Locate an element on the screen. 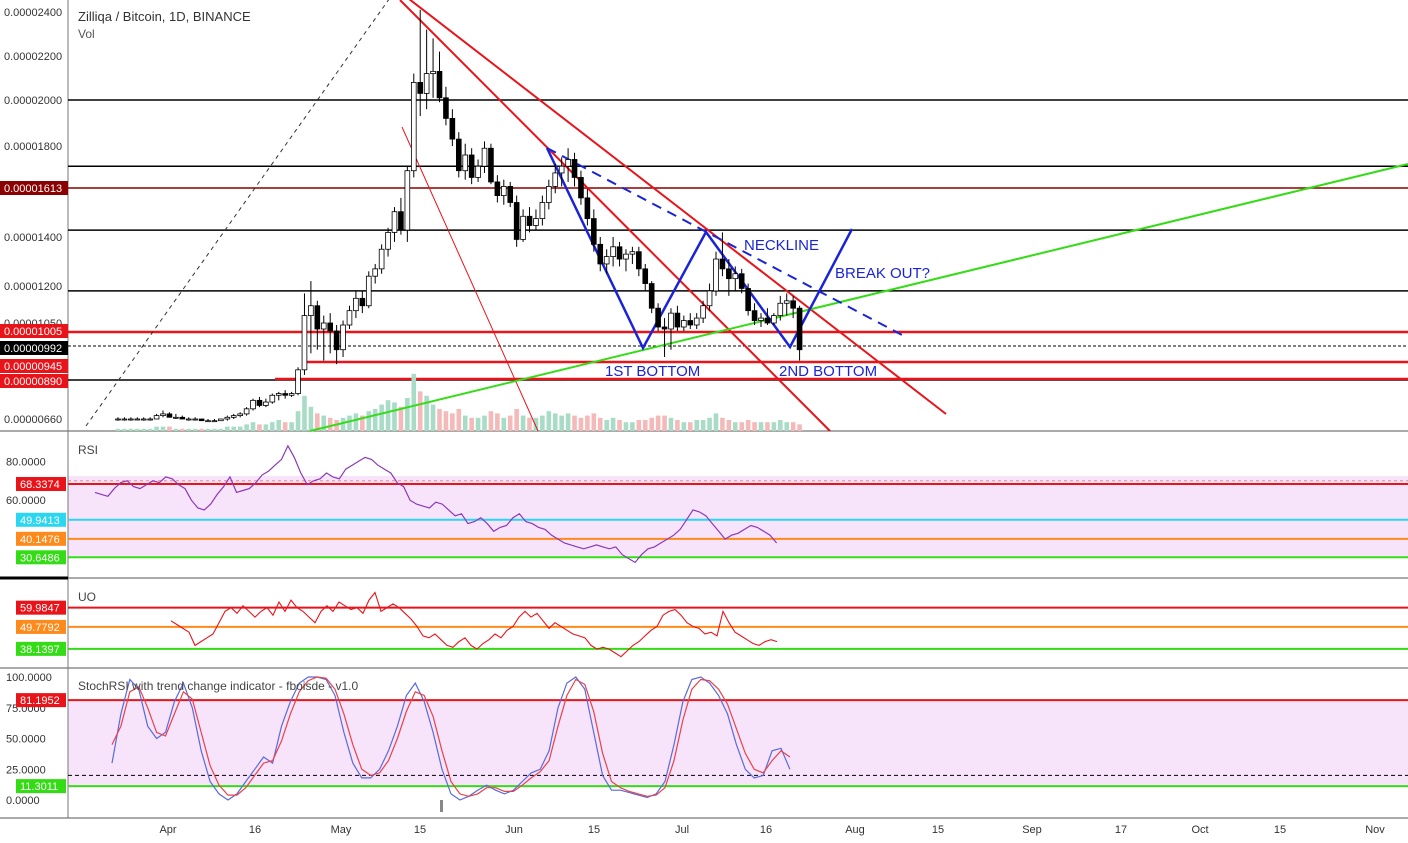  price-tick-label: 0.00001800 is located at coordinates (33, 147).